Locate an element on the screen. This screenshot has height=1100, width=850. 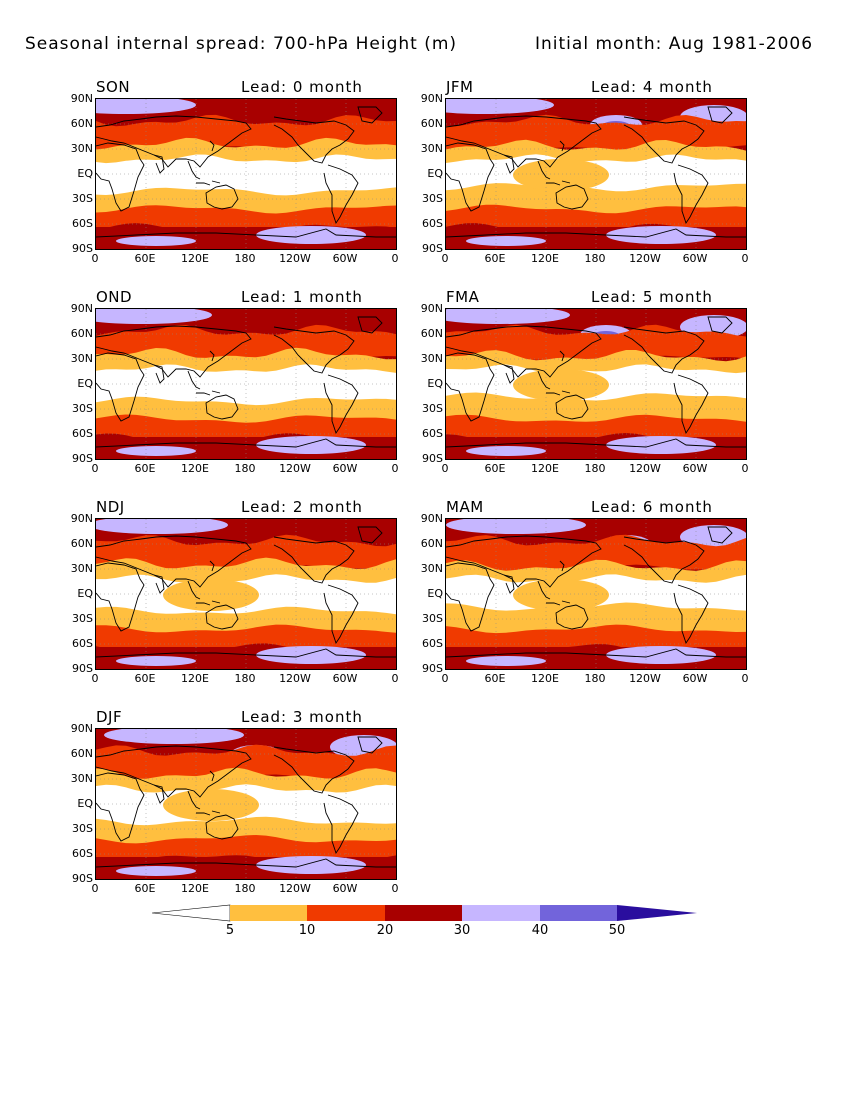
panel-season-label: JFM is located at coordinates (460, 87).